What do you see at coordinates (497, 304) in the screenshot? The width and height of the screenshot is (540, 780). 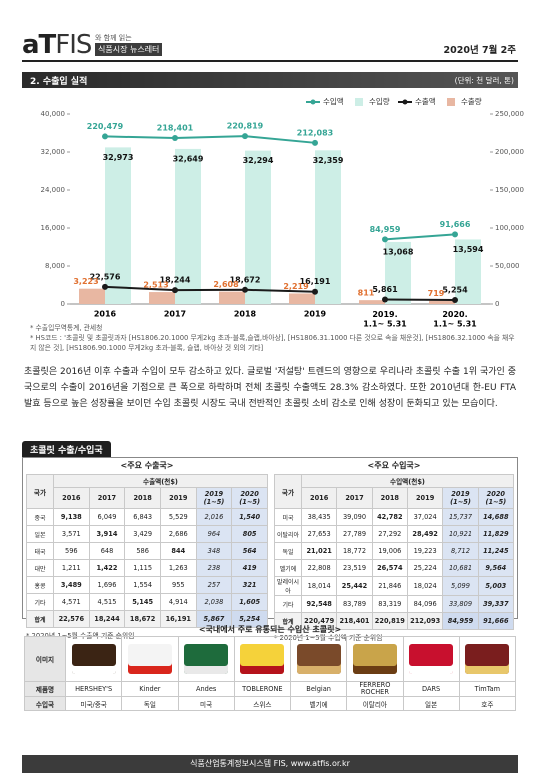 I see `y2-tick-label: 0` at bounding box center [497, 304].